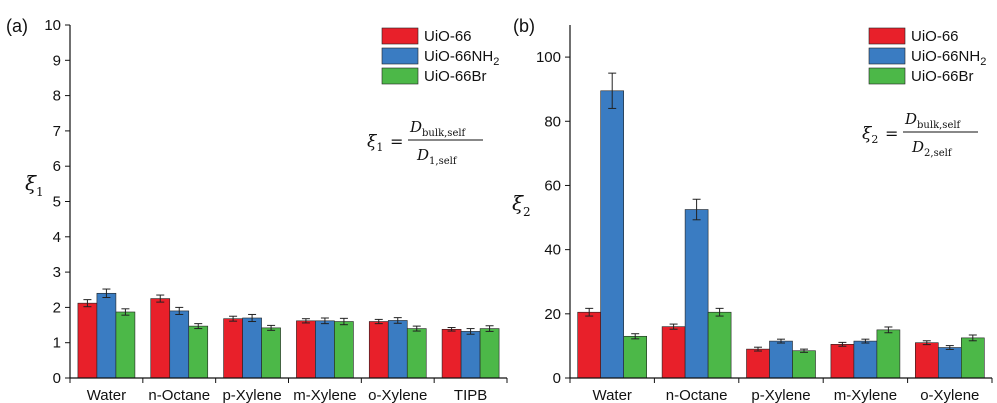 The width and height of the screenshot is (997, 403). Describe the element at coordinates (719, 312) in the screenshot. I see `error-bar-uio-66br-n-octane` at that location.